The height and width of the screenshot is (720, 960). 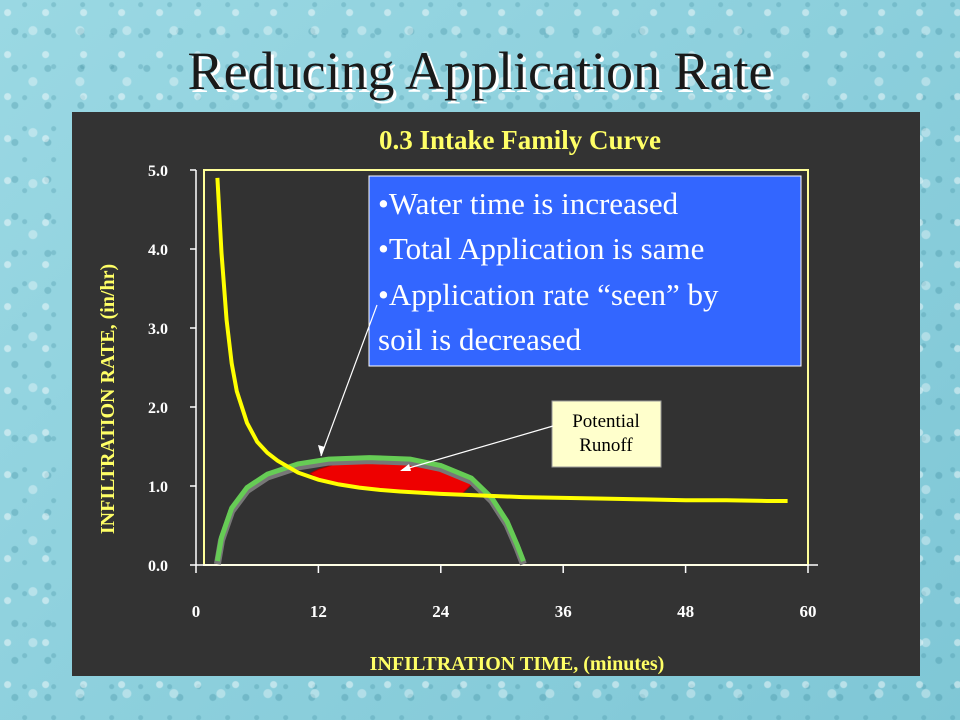 What do you see at coordinates (318, 611) in the screenshot?
I see `x-tick-label: 12` at bounding box center [318, 611].